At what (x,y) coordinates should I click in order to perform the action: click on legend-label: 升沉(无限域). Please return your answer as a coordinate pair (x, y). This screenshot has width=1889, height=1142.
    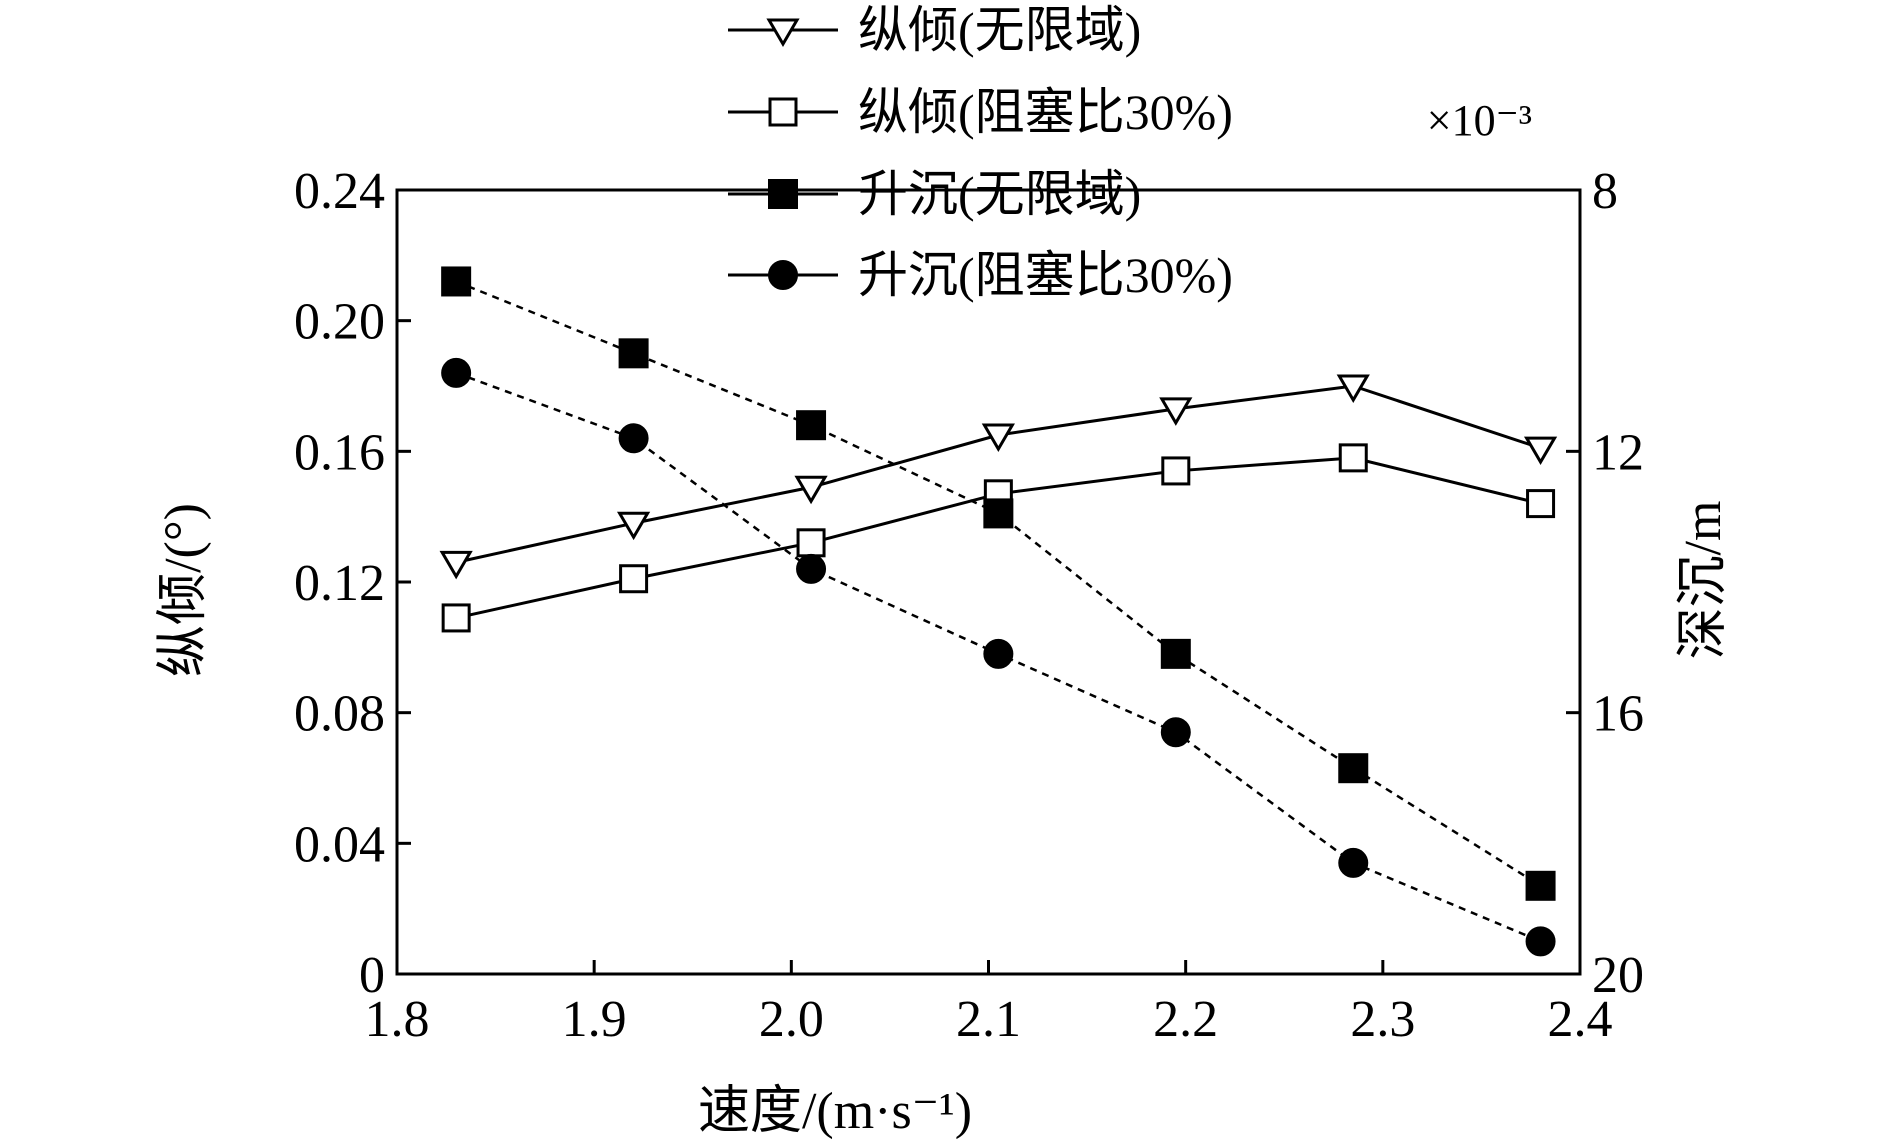
    Looking at the image, I should click on (999, 194).